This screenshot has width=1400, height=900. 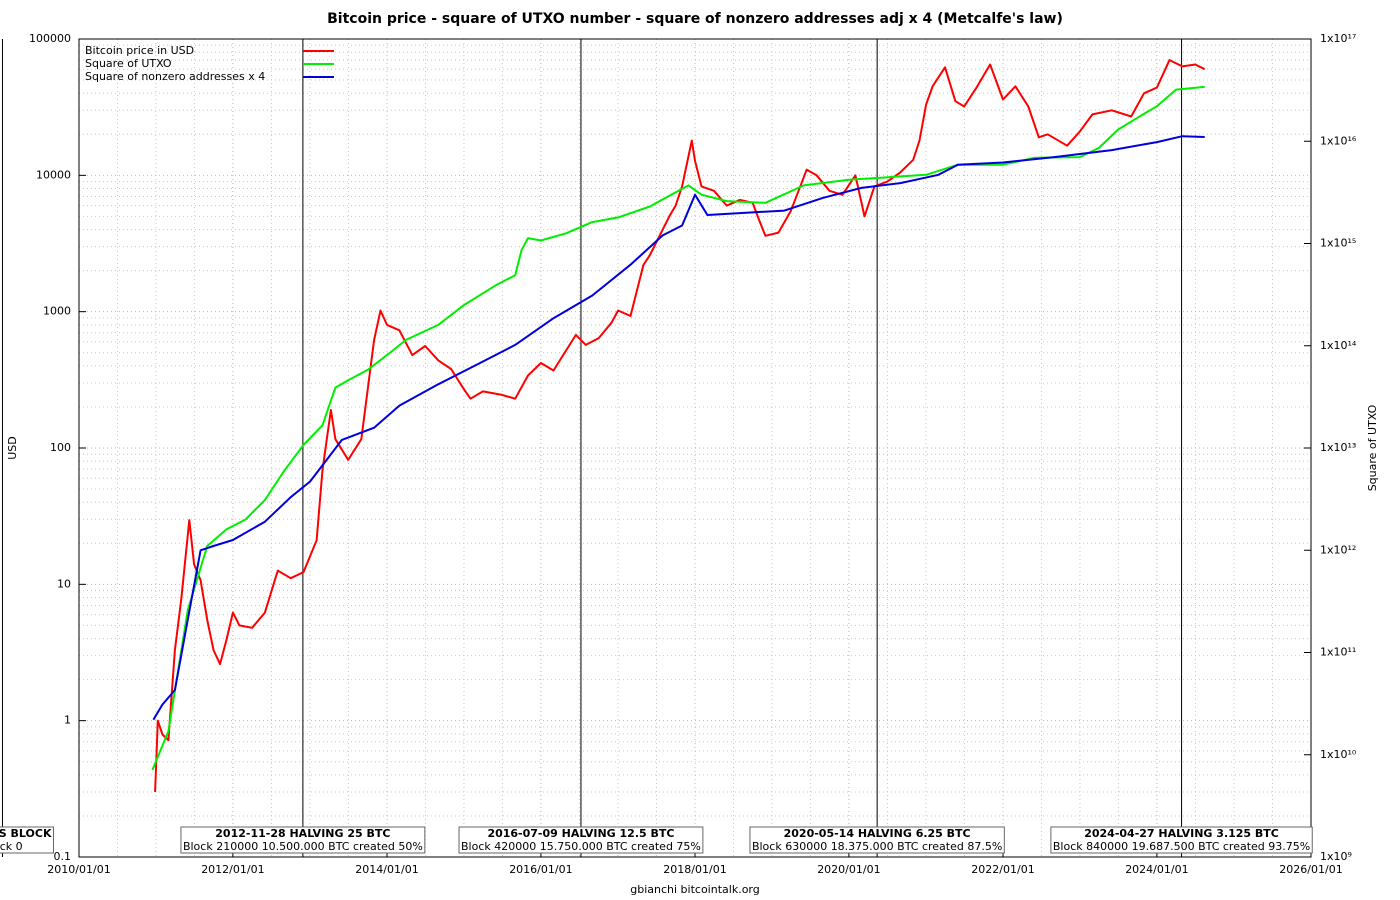 I want to click on x-tick-label: 2014/01/01, so click(x=386, y=869).